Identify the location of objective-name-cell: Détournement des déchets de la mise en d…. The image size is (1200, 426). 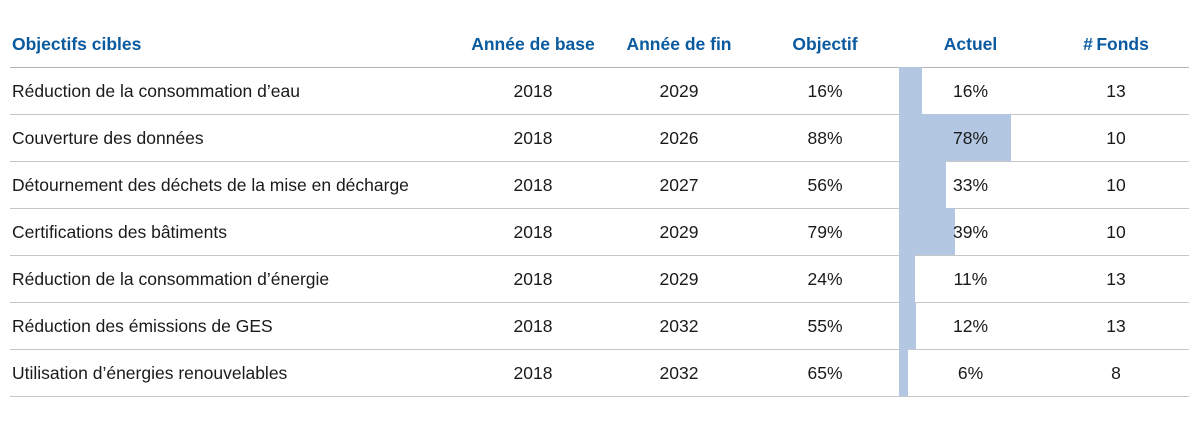
(210, 184).